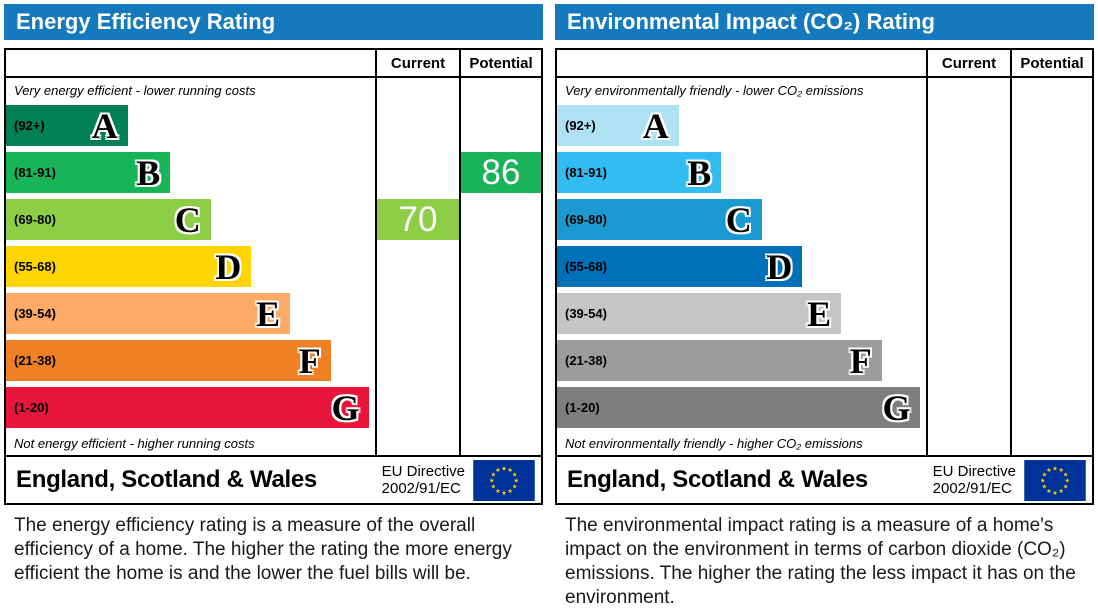 The height and width of the screenshot is (614, 1098). What do you see at coordinates (586, 360) in the screenshot?
I see `band-range: (21-38)` at bounding box center [586, 360].